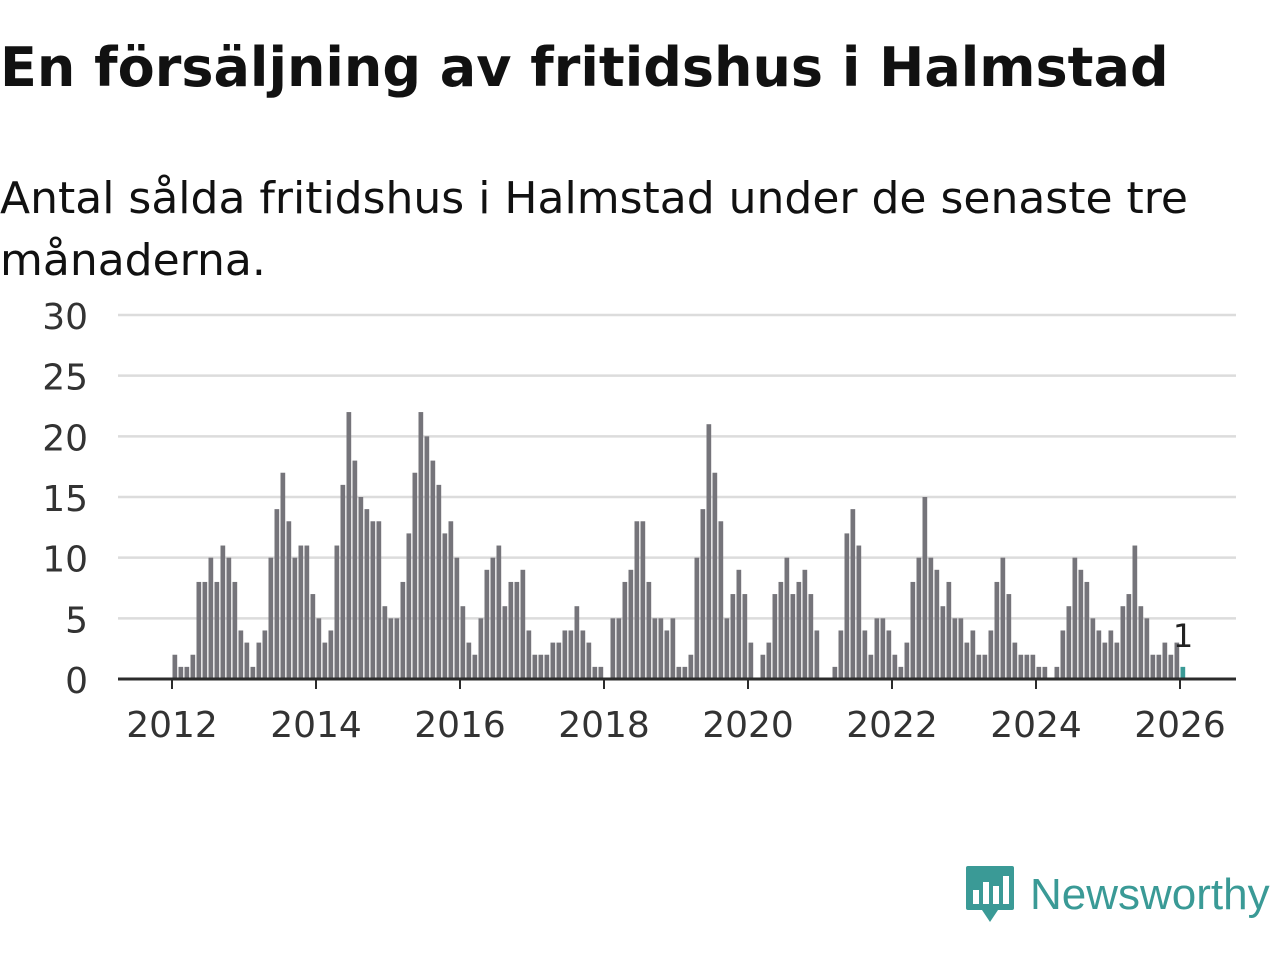 The image size is (1280, 960). Describe the element at coordinates (892, 725) in the screenshot. I see `x-tick-label: 2022` at that location.